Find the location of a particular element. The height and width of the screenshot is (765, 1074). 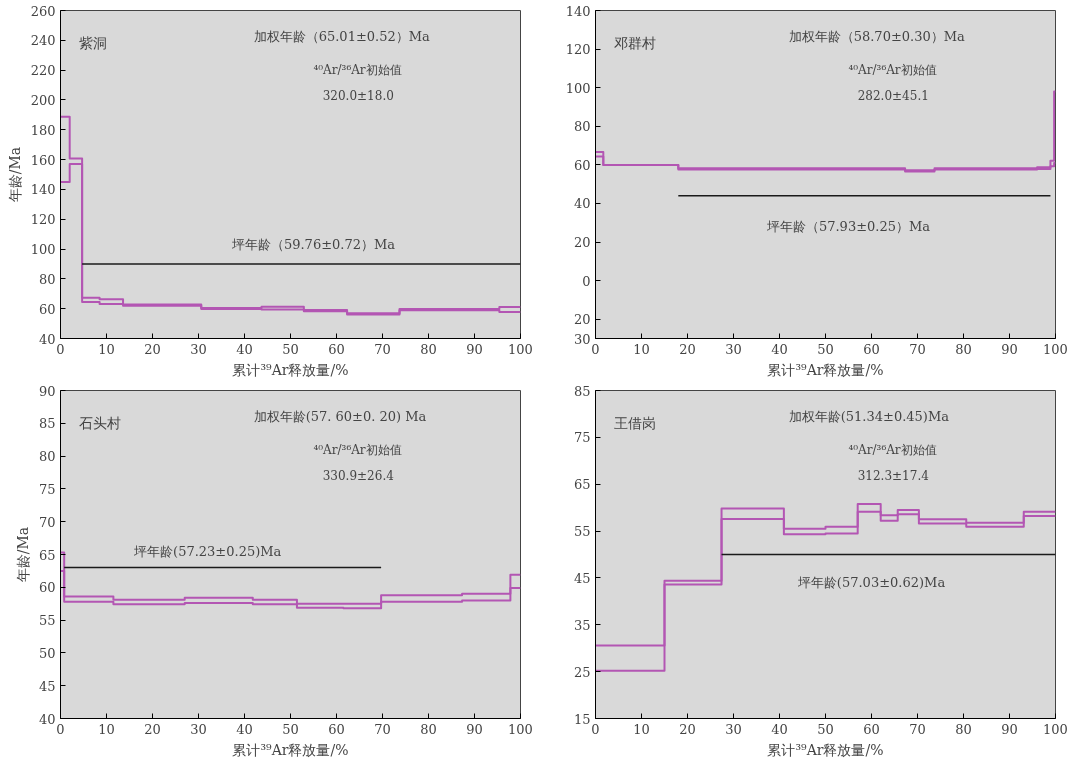

y-tick-label: 180 is located at coordinates (43, 130).